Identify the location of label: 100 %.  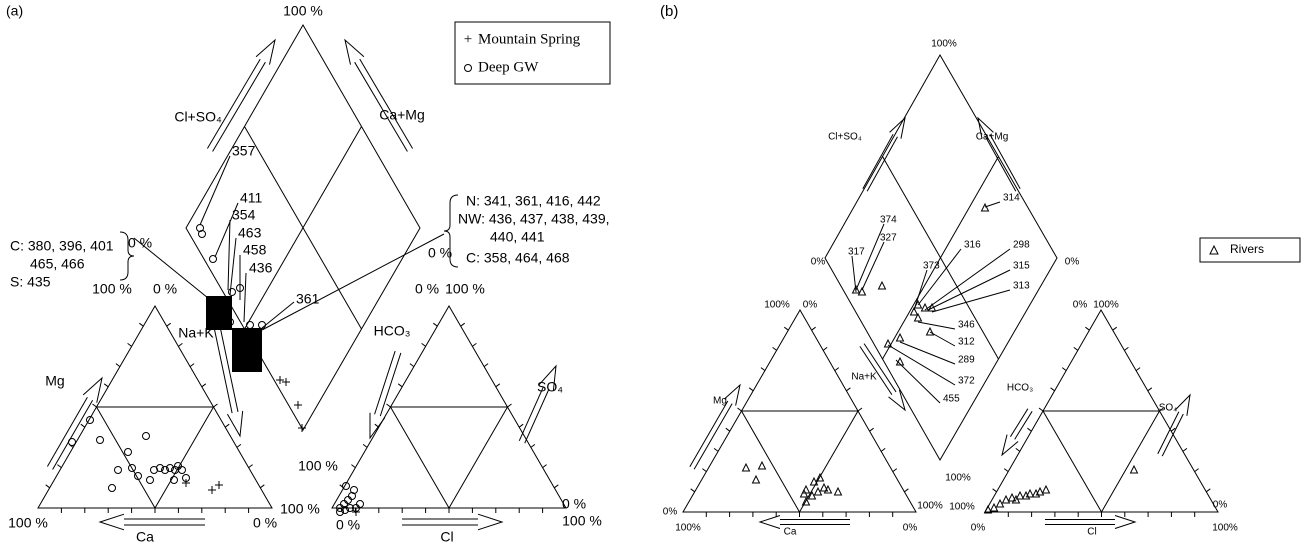
(465, 289).